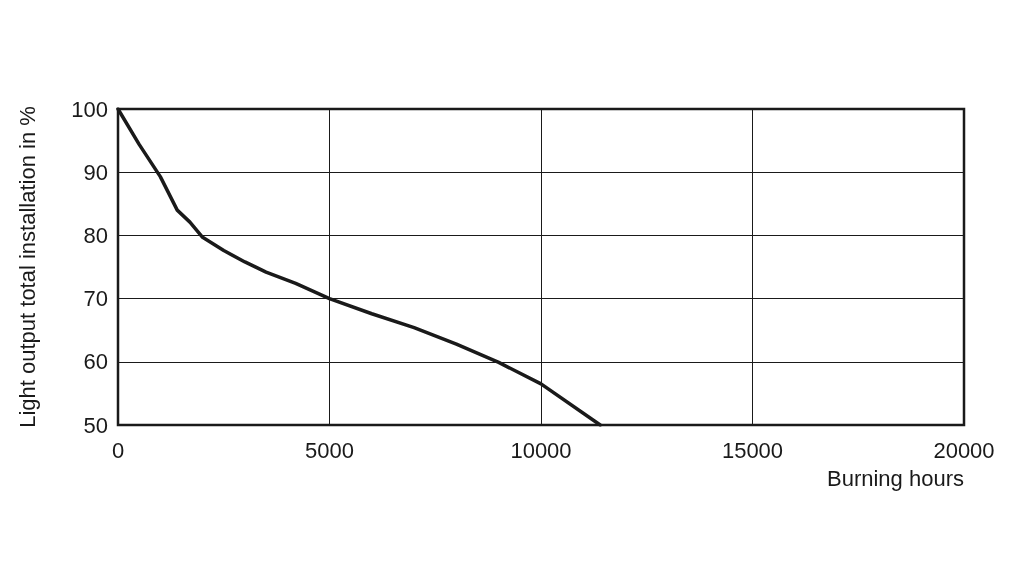 Image resolution: width=1024 pixels, height=577 pixels. I want to click on y-axis-title: Light output total installation in %, so click(27, 267).